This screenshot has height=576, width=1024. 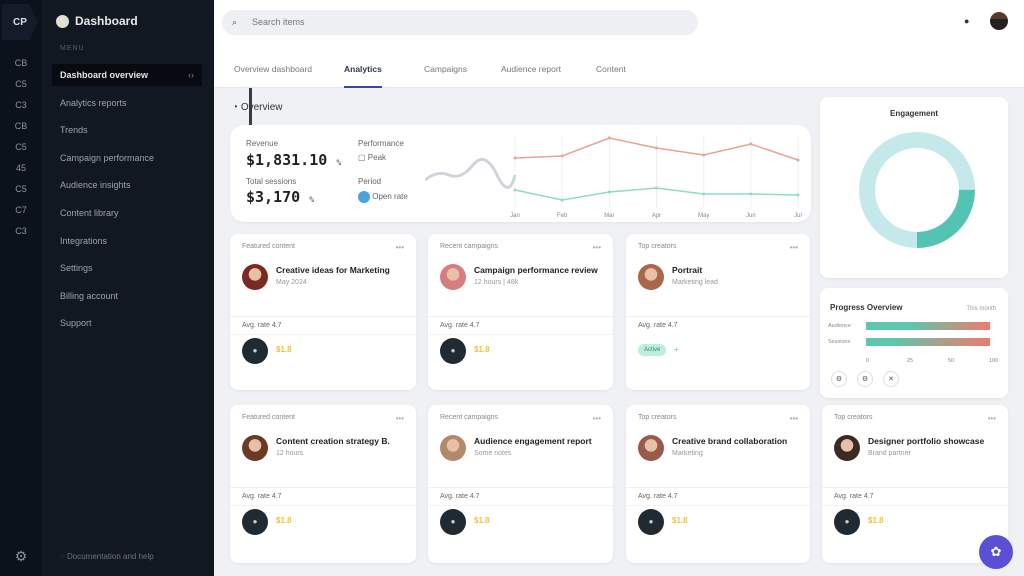 I want to click on chart-icon: C5, so click(x=21, y=84).